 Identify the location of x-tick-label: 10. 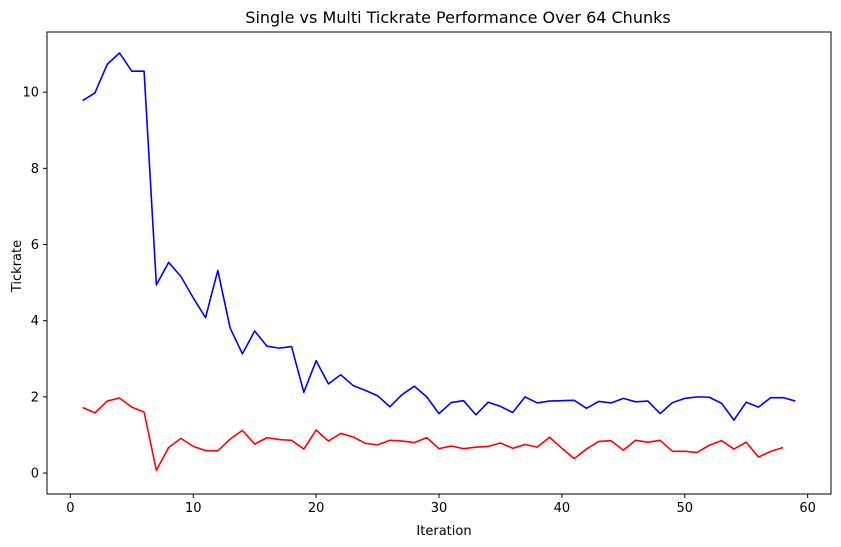
(193, 508).